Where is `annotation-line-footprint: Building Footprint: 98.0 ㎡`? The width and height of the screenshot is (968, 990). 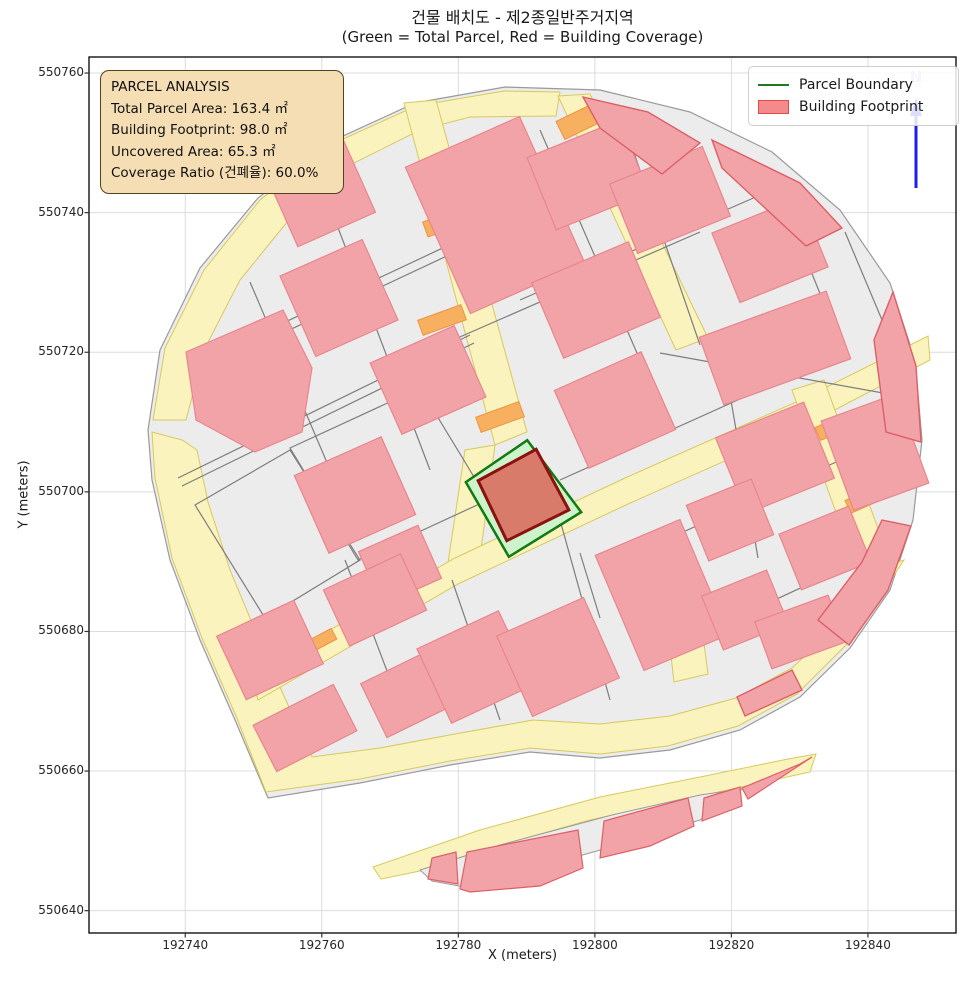 annotation-line-footprint: Building Footprint: 98.0 ㎡ is located at coordinates (199, 130).